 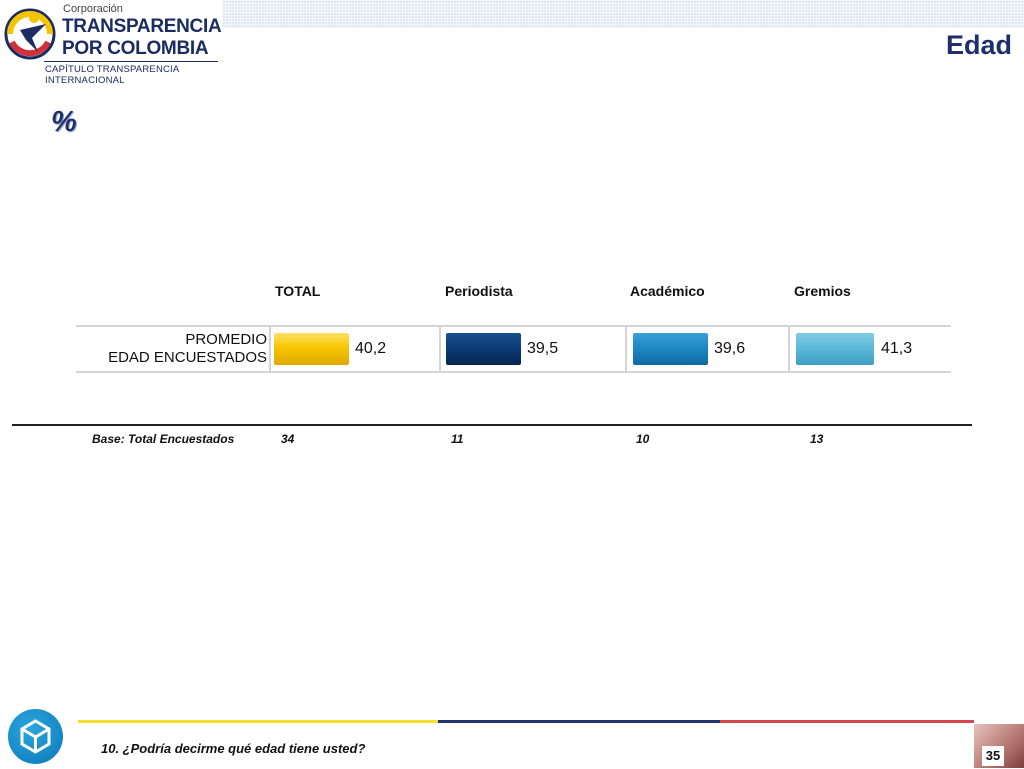 I want to click on footer-bar-yellow, so click(x=258, y=721).